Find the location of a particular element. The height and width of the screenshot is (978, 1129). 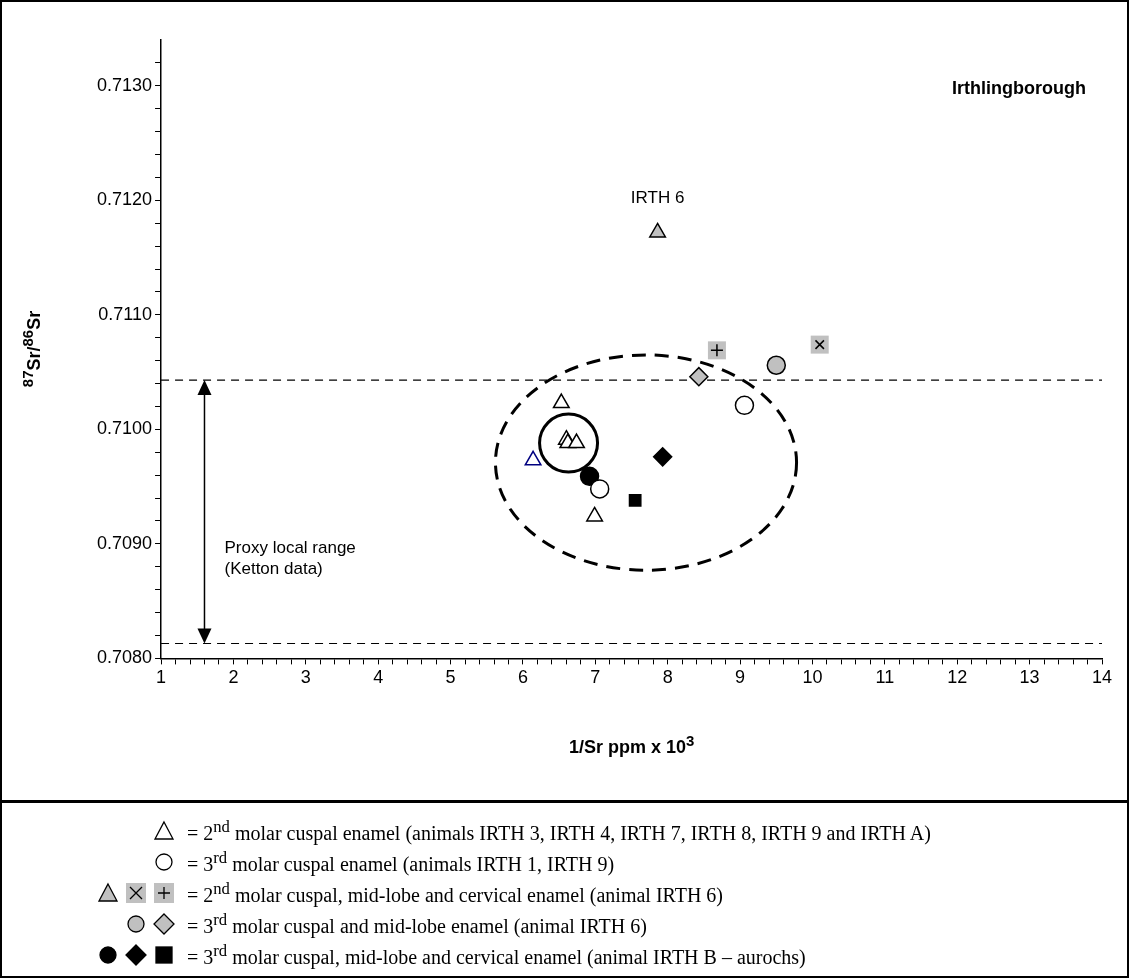

x-tick-label: 4 is located at coordinates (378, 677).